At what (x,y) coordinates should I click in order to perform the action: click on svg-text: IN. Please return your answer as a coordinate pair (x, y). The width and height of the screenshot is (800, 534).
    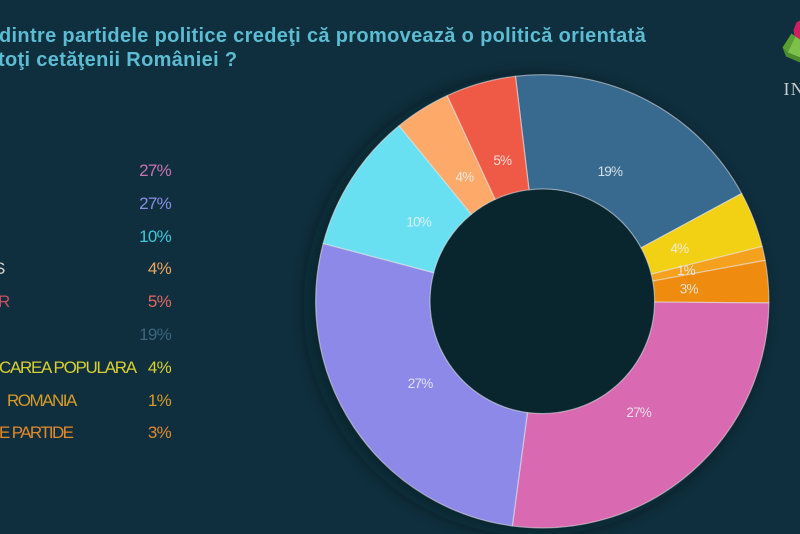
    Looking at the image, I should click on (792, 89).